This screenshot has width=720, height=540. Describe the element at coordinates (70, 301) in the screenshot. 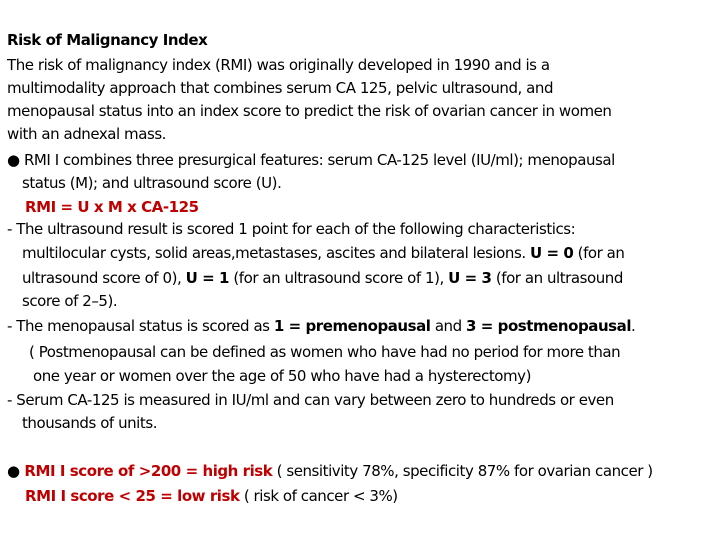

I see `ultrasound-line-4: score of 2–5).` at that location.